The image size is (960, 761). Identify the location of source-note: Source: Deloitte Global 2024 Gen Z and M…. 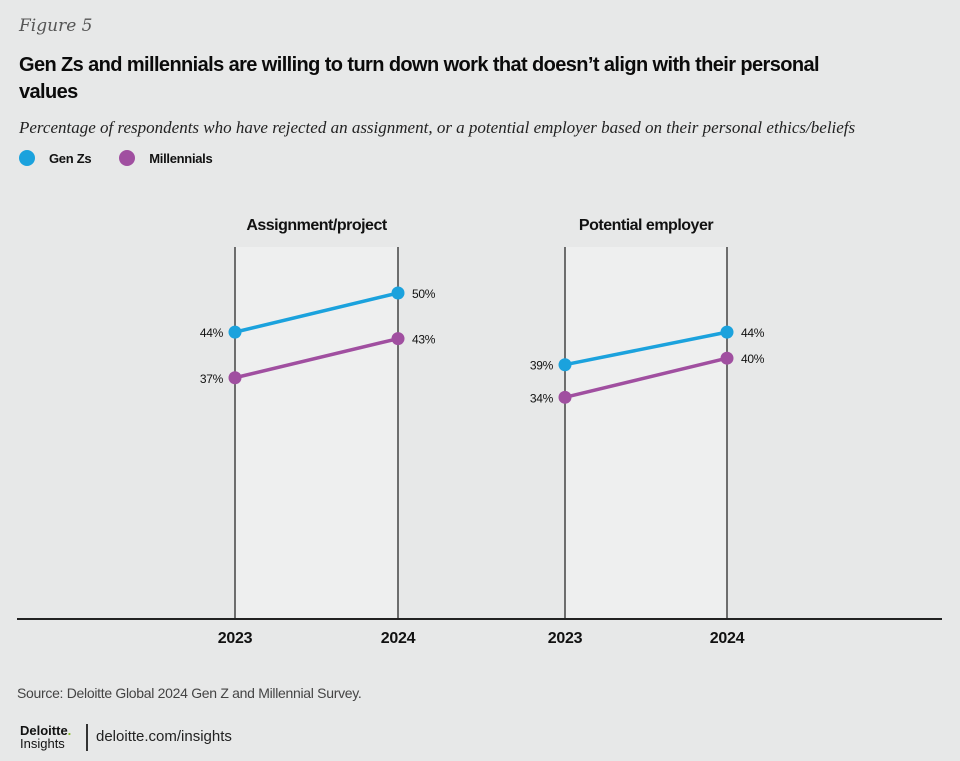
(189, 693).